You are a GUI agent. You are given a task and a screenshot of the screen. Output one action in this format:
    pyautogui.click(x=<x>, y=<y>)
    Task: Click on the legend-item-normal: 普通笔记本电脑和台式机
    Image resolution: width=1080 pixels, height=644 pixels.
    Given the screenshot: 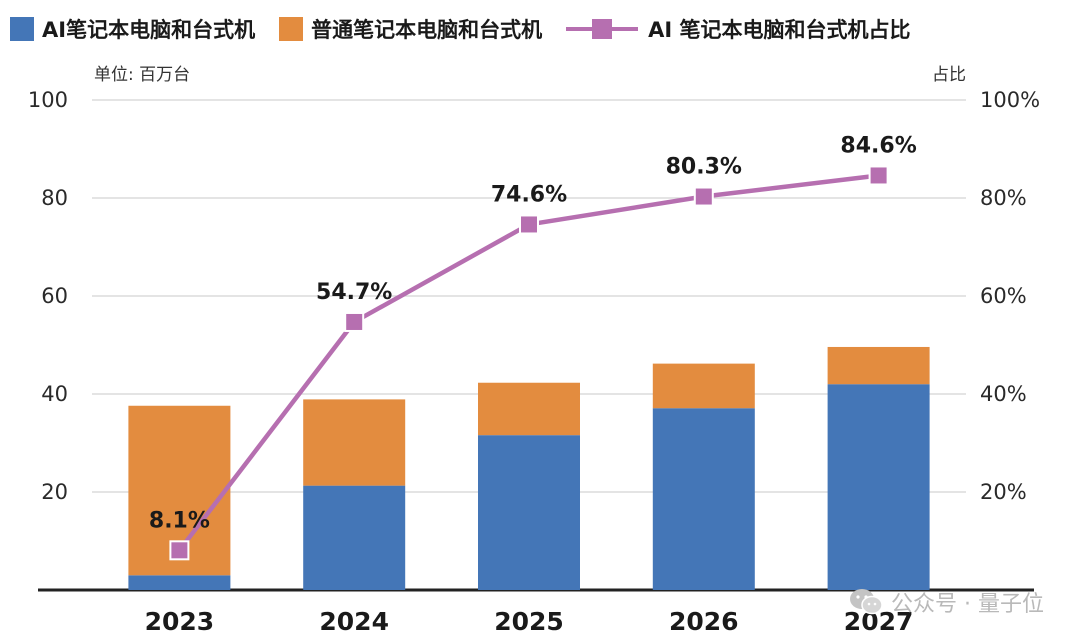 What is the action you would take?
    pyautogui.click(x=410, y=29)
    